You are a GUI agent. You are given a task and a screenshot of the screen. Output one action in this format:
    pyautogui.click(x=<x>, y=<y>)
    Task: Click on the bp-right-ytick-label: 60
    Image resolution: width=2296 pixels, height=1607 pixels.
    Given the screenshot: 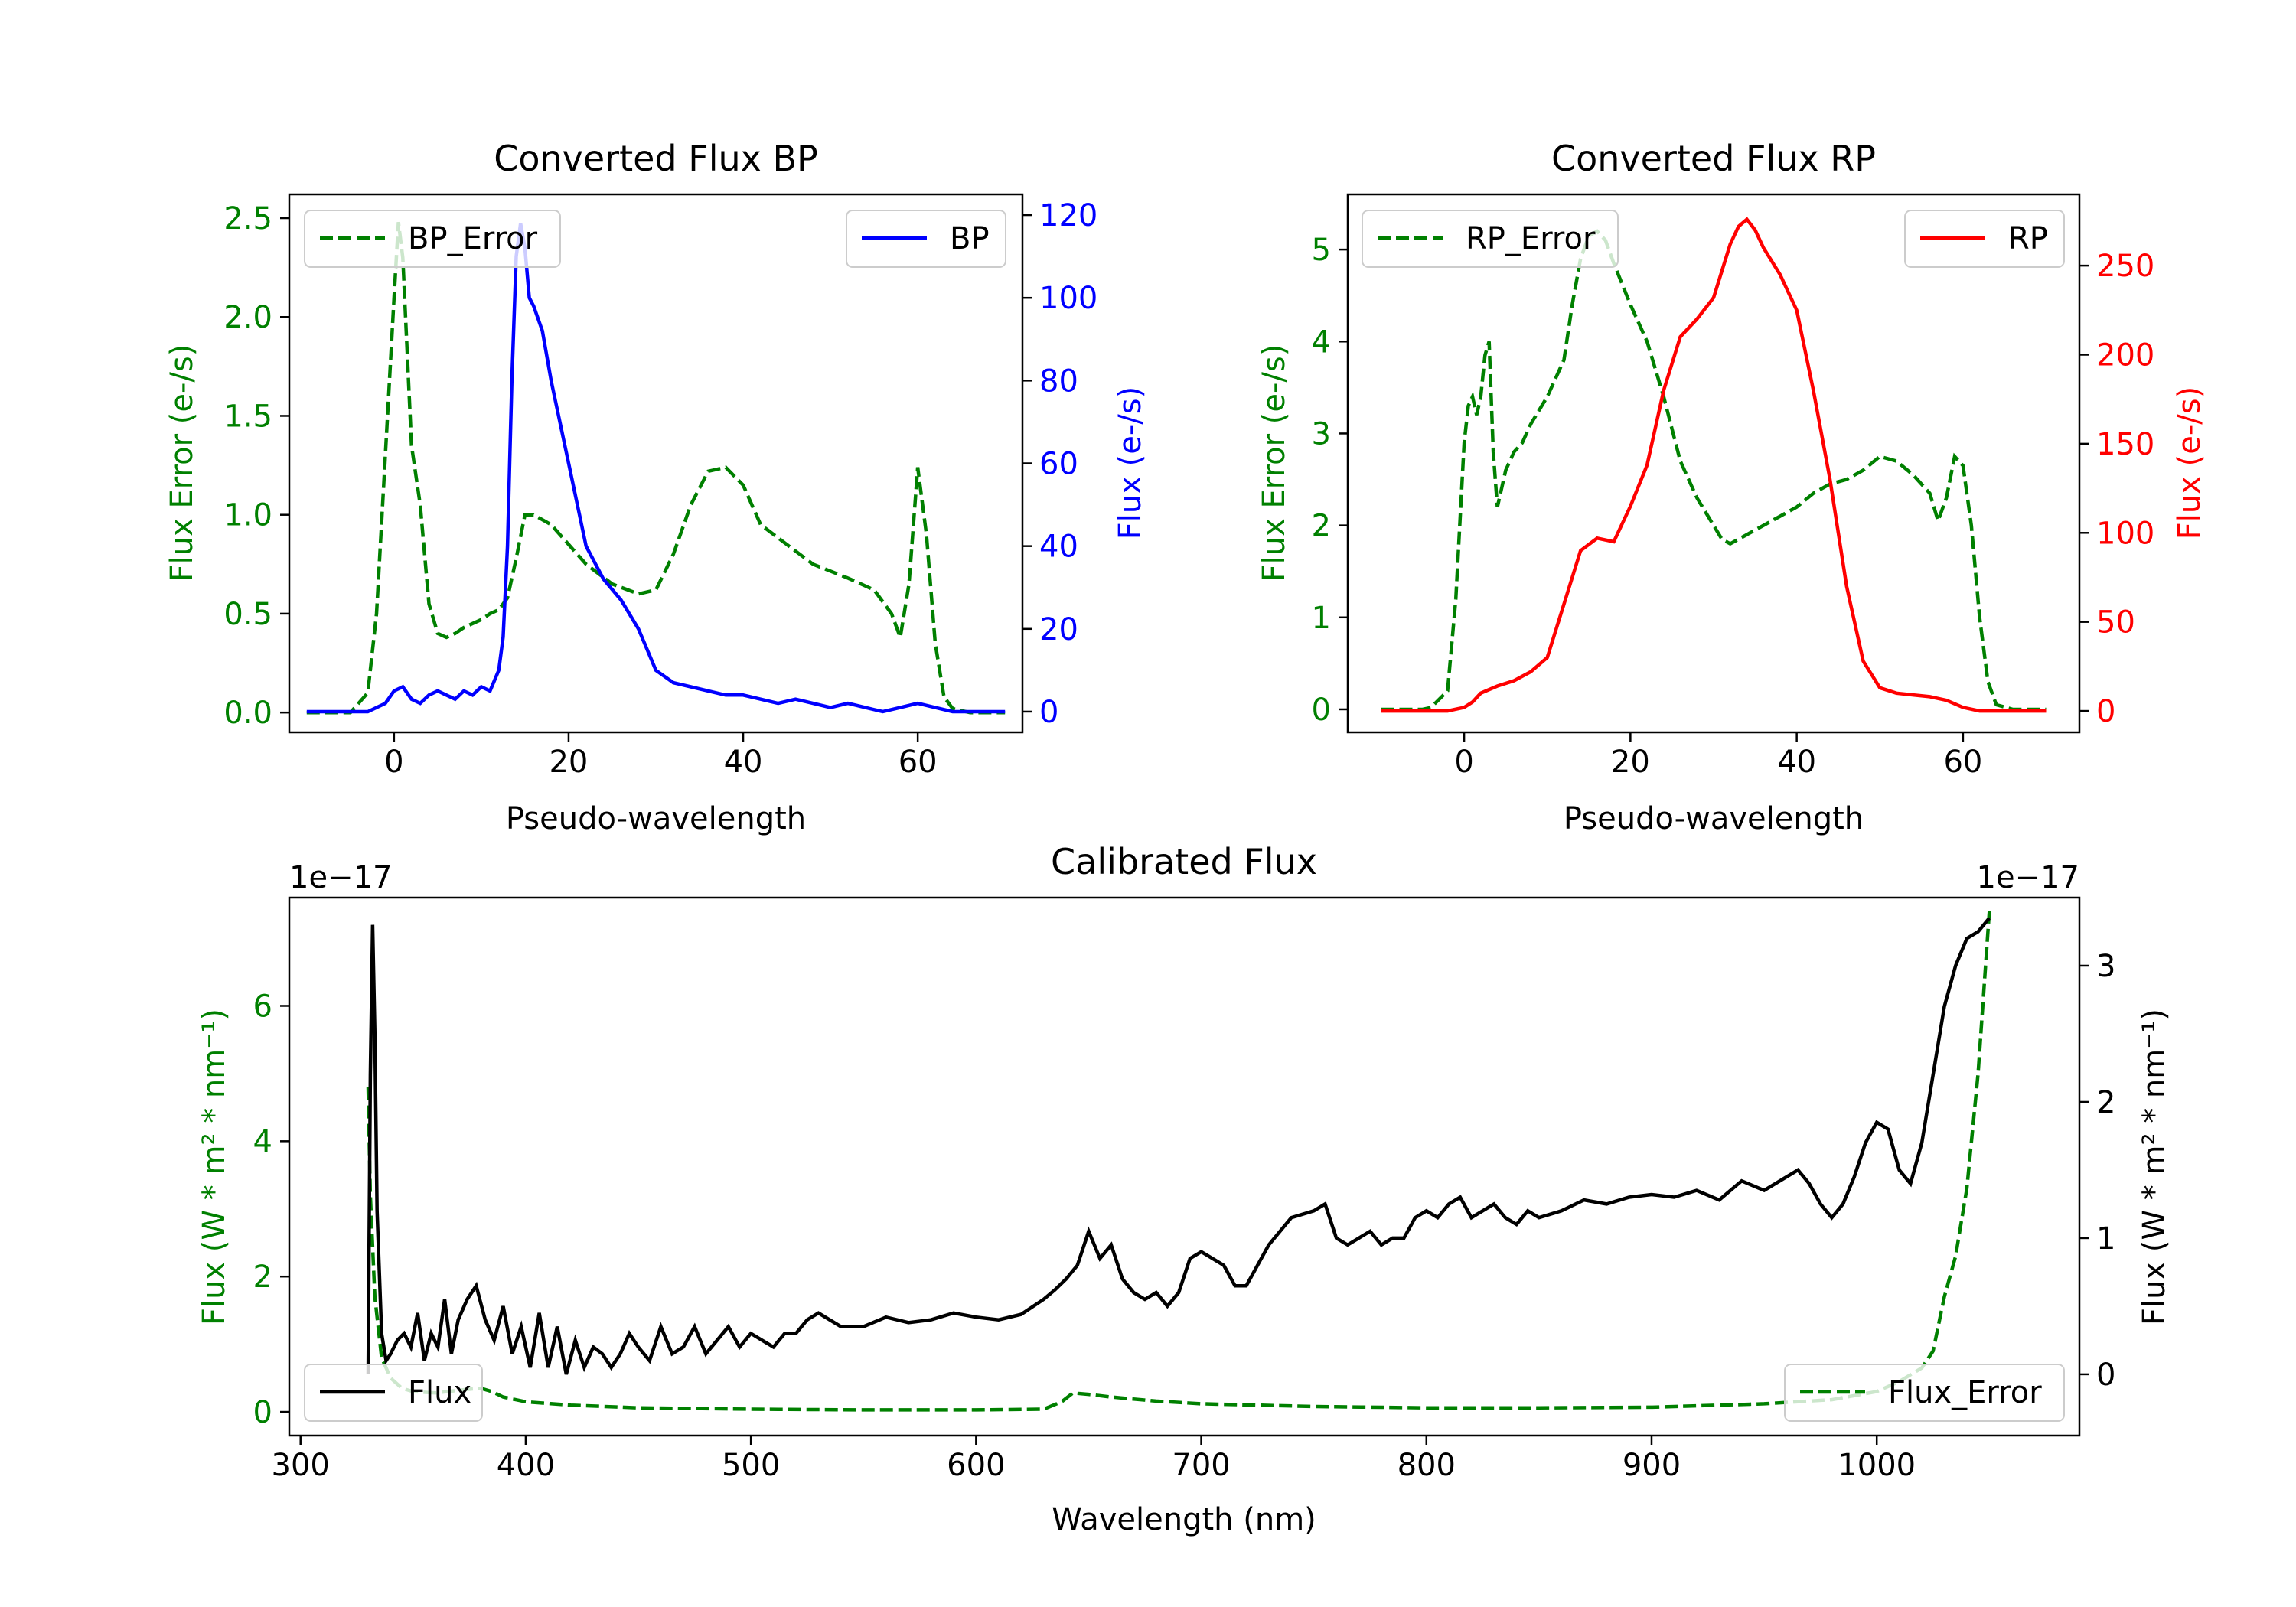 What is the action you would take?
    pyautogui.click(x=1058, y=464)
    